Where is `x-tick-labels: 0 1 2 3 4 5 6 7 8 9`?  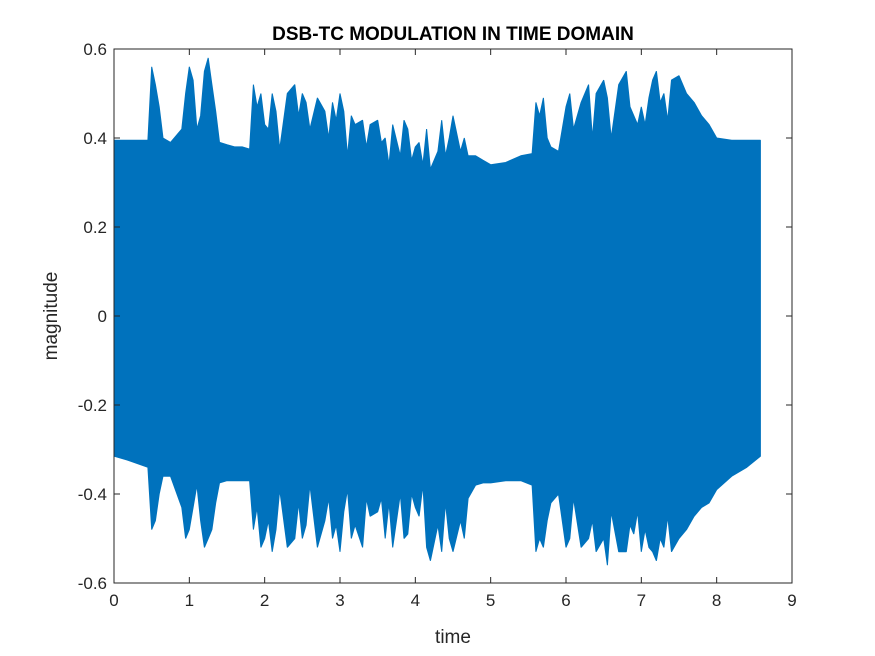 x-tick-labels: 0 1 2 3 4 5 6 7 8 9 is located at coordinates (452, 600).